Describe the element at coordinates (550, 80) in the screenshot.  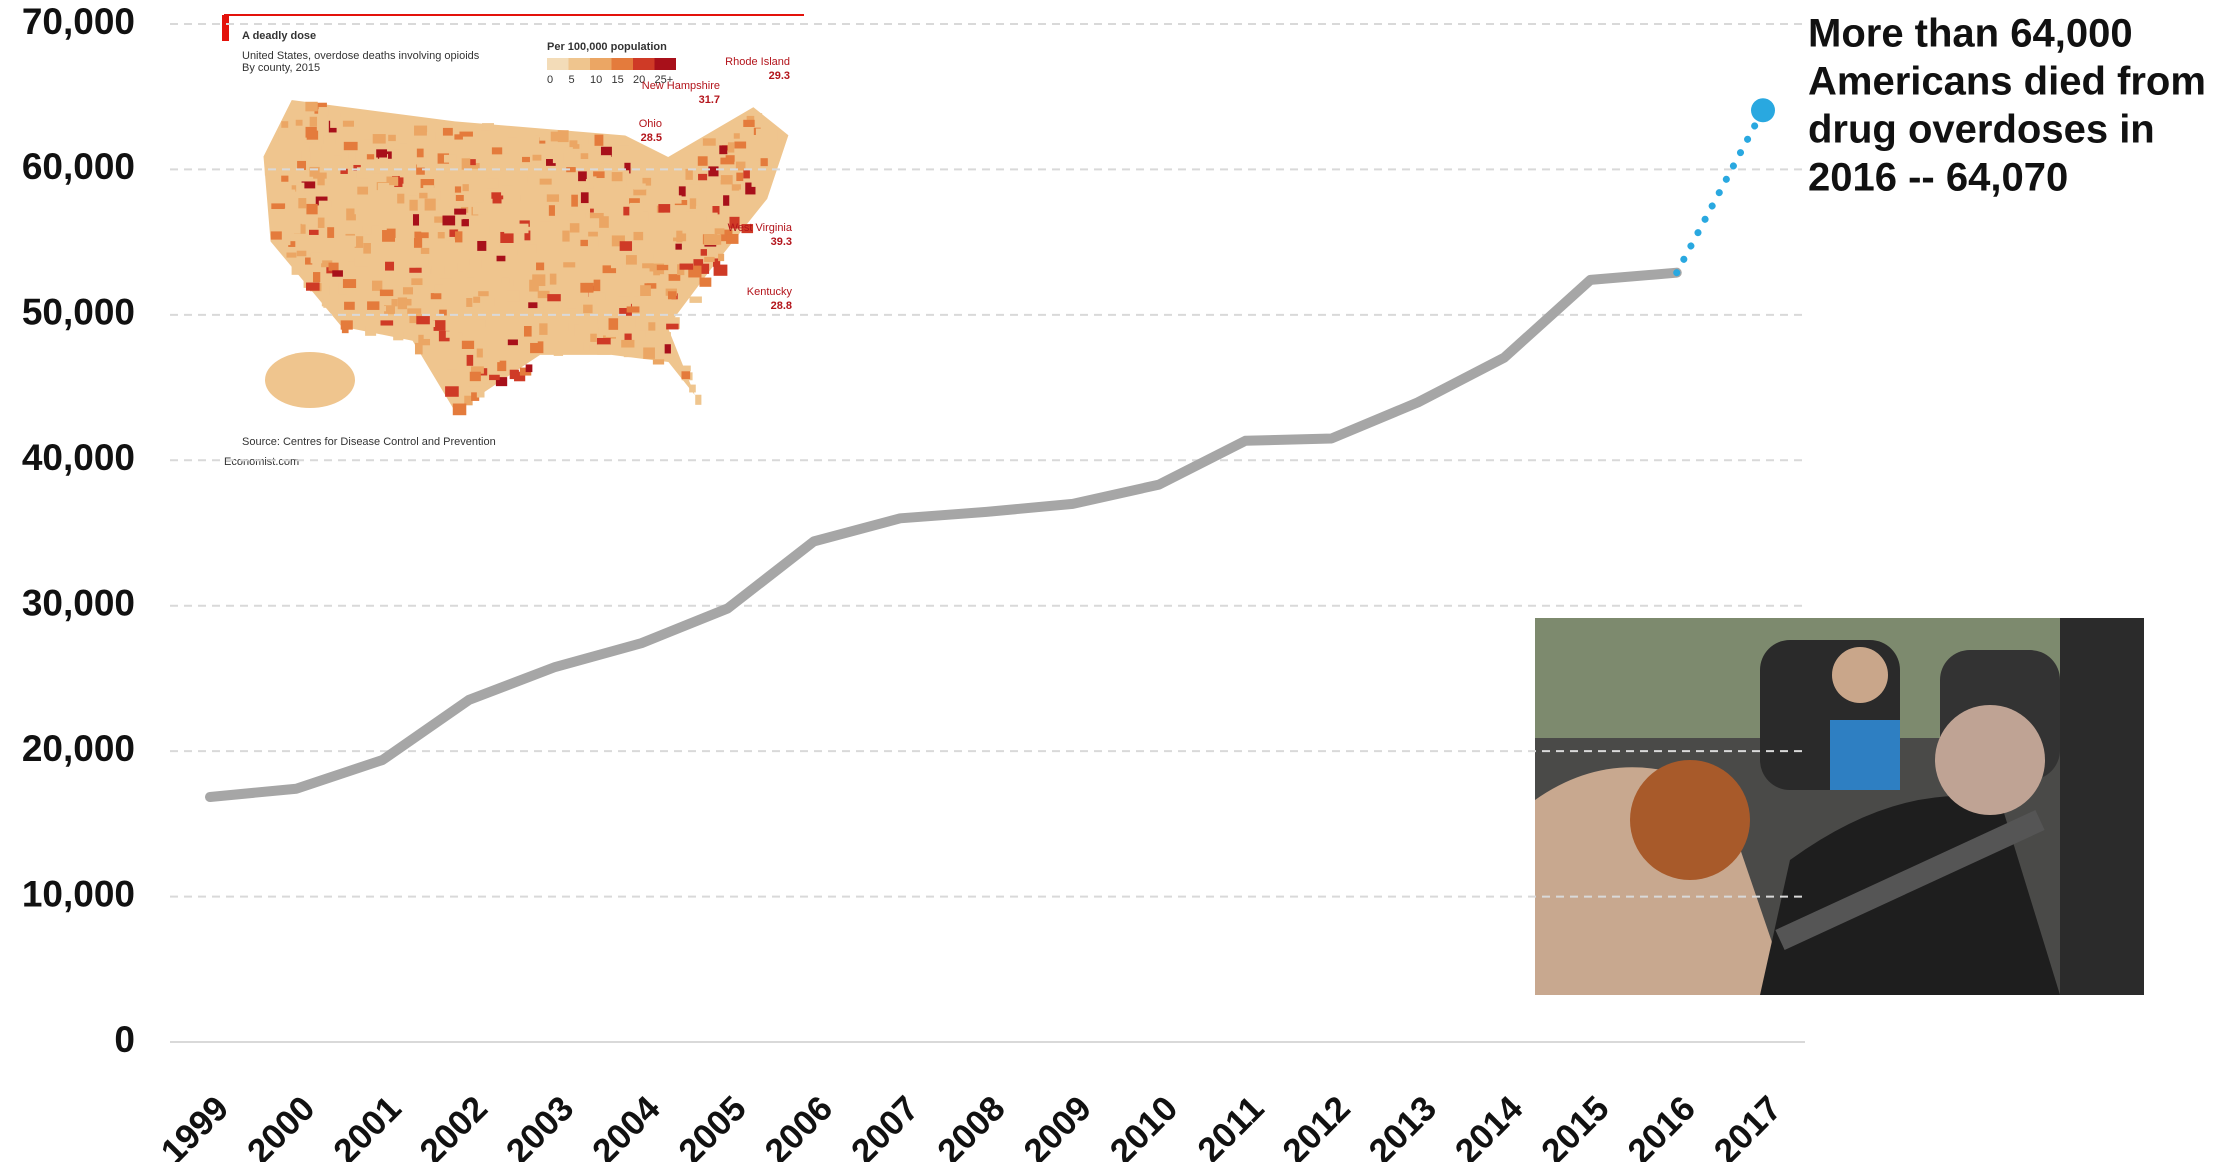
I see `legend-label: 0` at that location.